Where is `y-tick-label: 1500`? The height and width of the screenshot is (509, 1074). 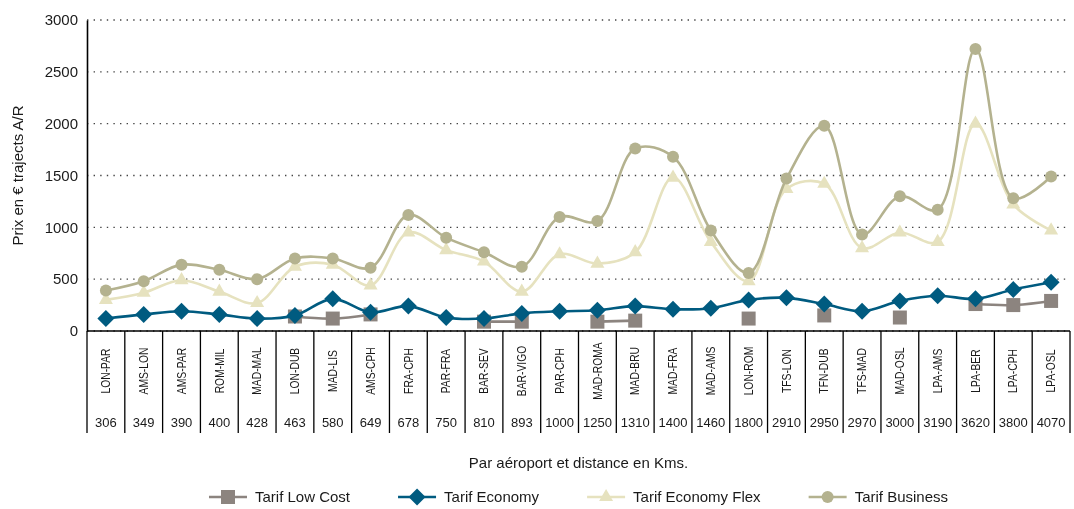
y-tick-label: 1500 is located at coordinates (61, 175).